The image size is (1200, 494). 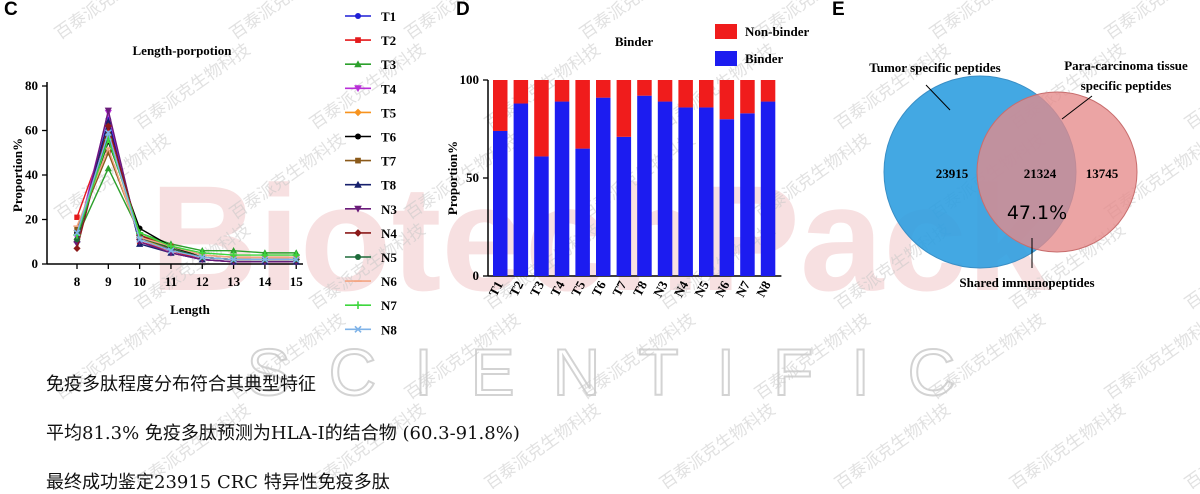 I want to click on legend-label: N3, so click(x=389, y=209).